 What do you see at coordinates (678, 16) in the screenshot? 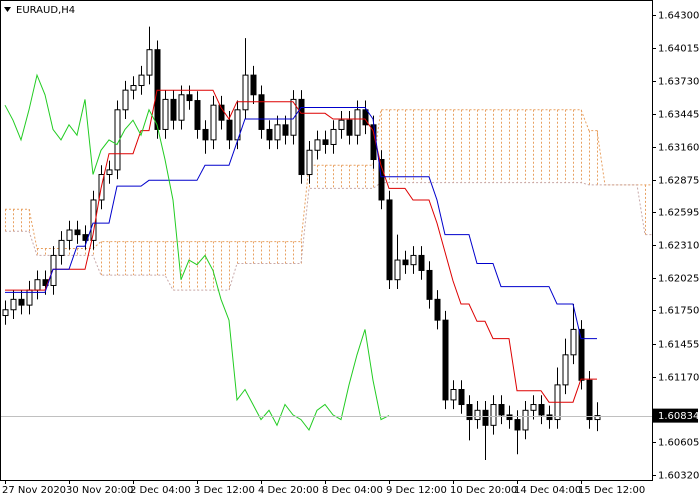
I see `y-tick-label: 1.64300` at bounding box center [678, 16].